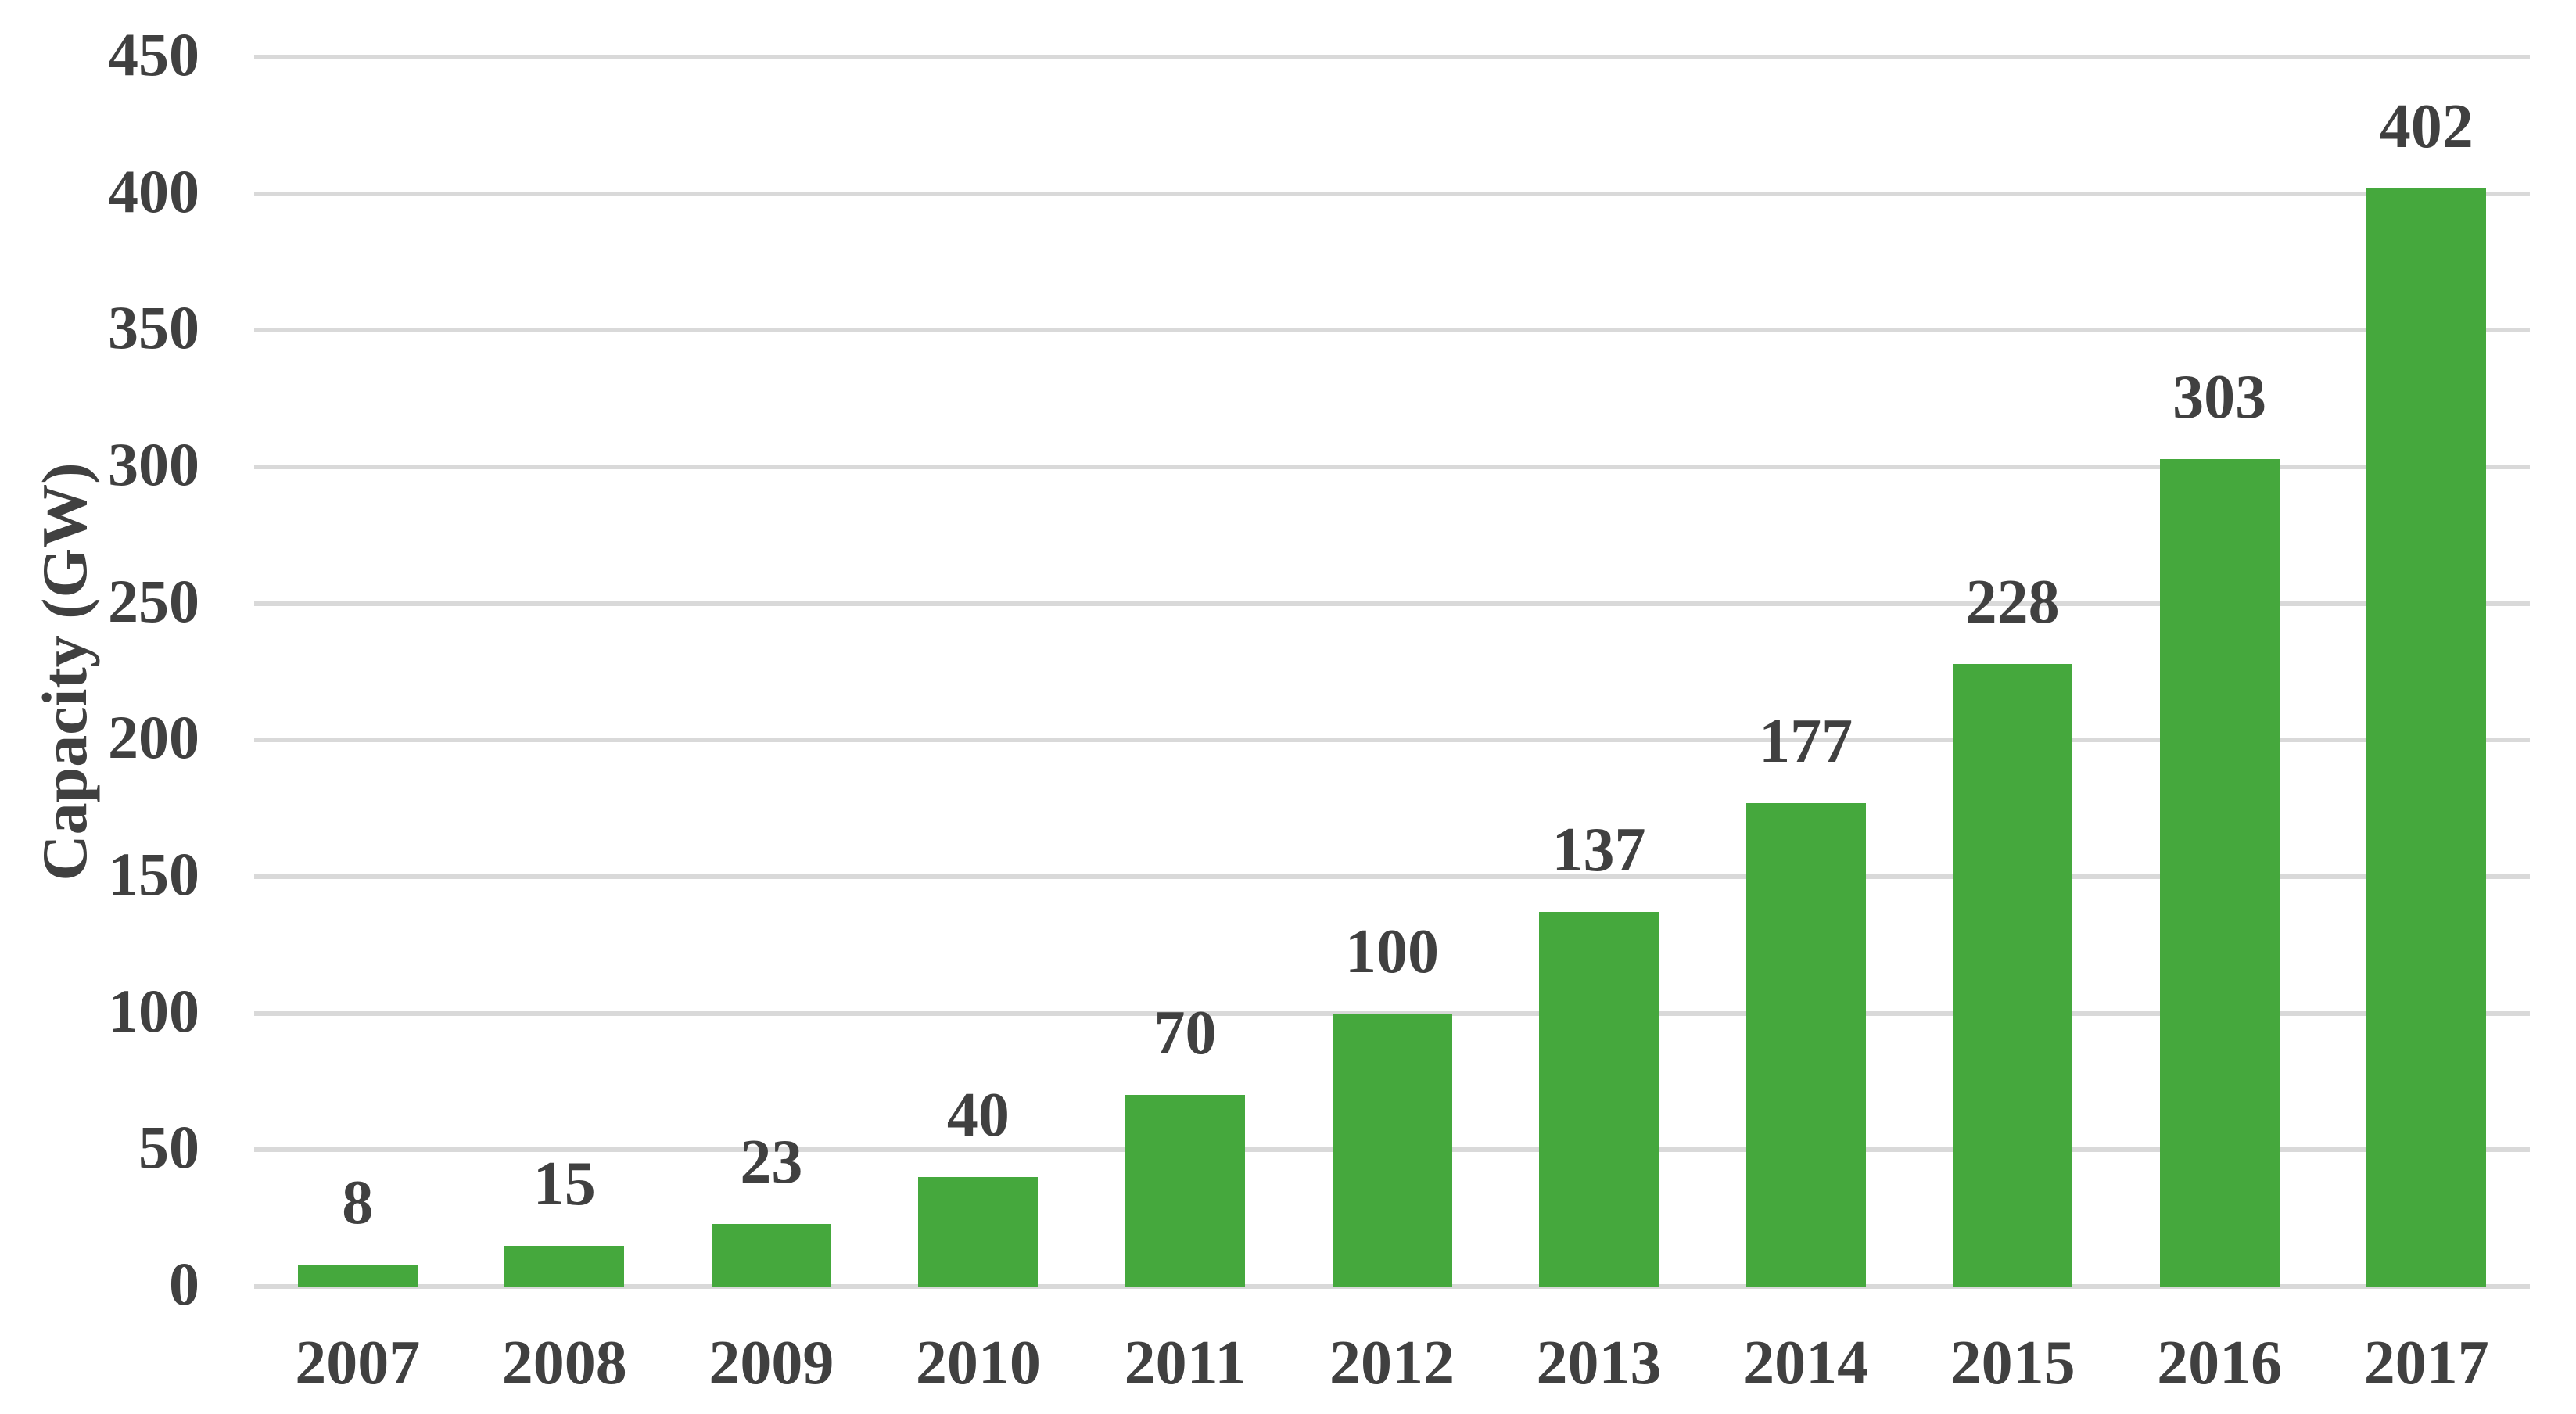 The height and width of the screenshot is (1414, 2576). I want to click on y-axis-tick-label: 300, so click(153, 464).